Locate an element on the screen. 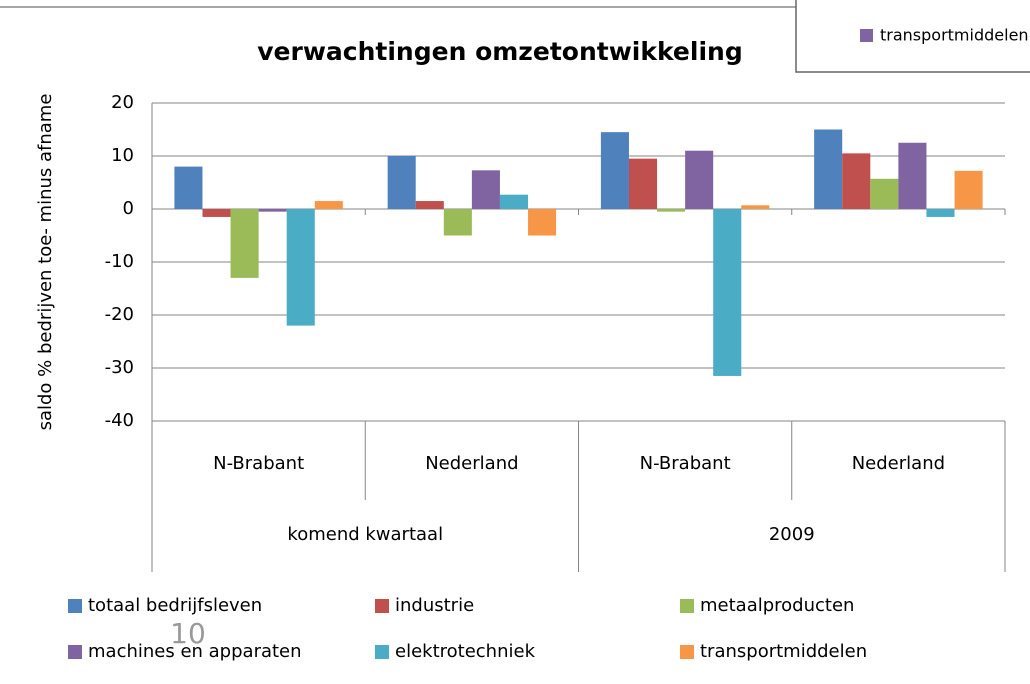 This screenshot has height=684, width=1030. y-tick-label: 0 is located at coordinates (128, 208).